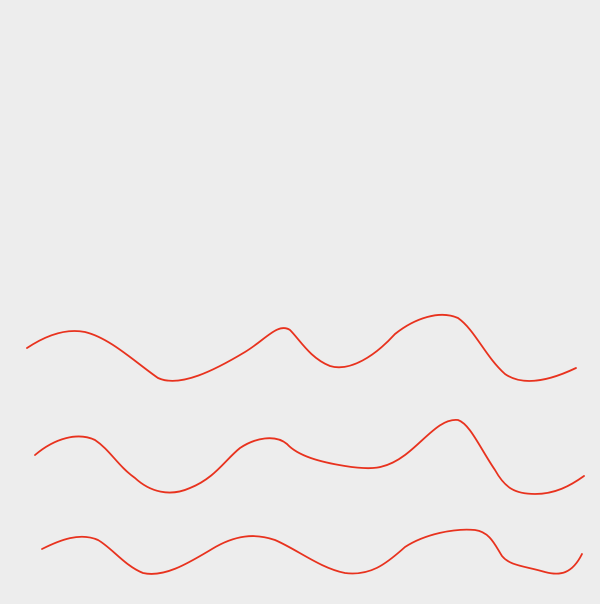 The image size is (600, 604). I want to click on wave-line-middle, so click(309, 457).